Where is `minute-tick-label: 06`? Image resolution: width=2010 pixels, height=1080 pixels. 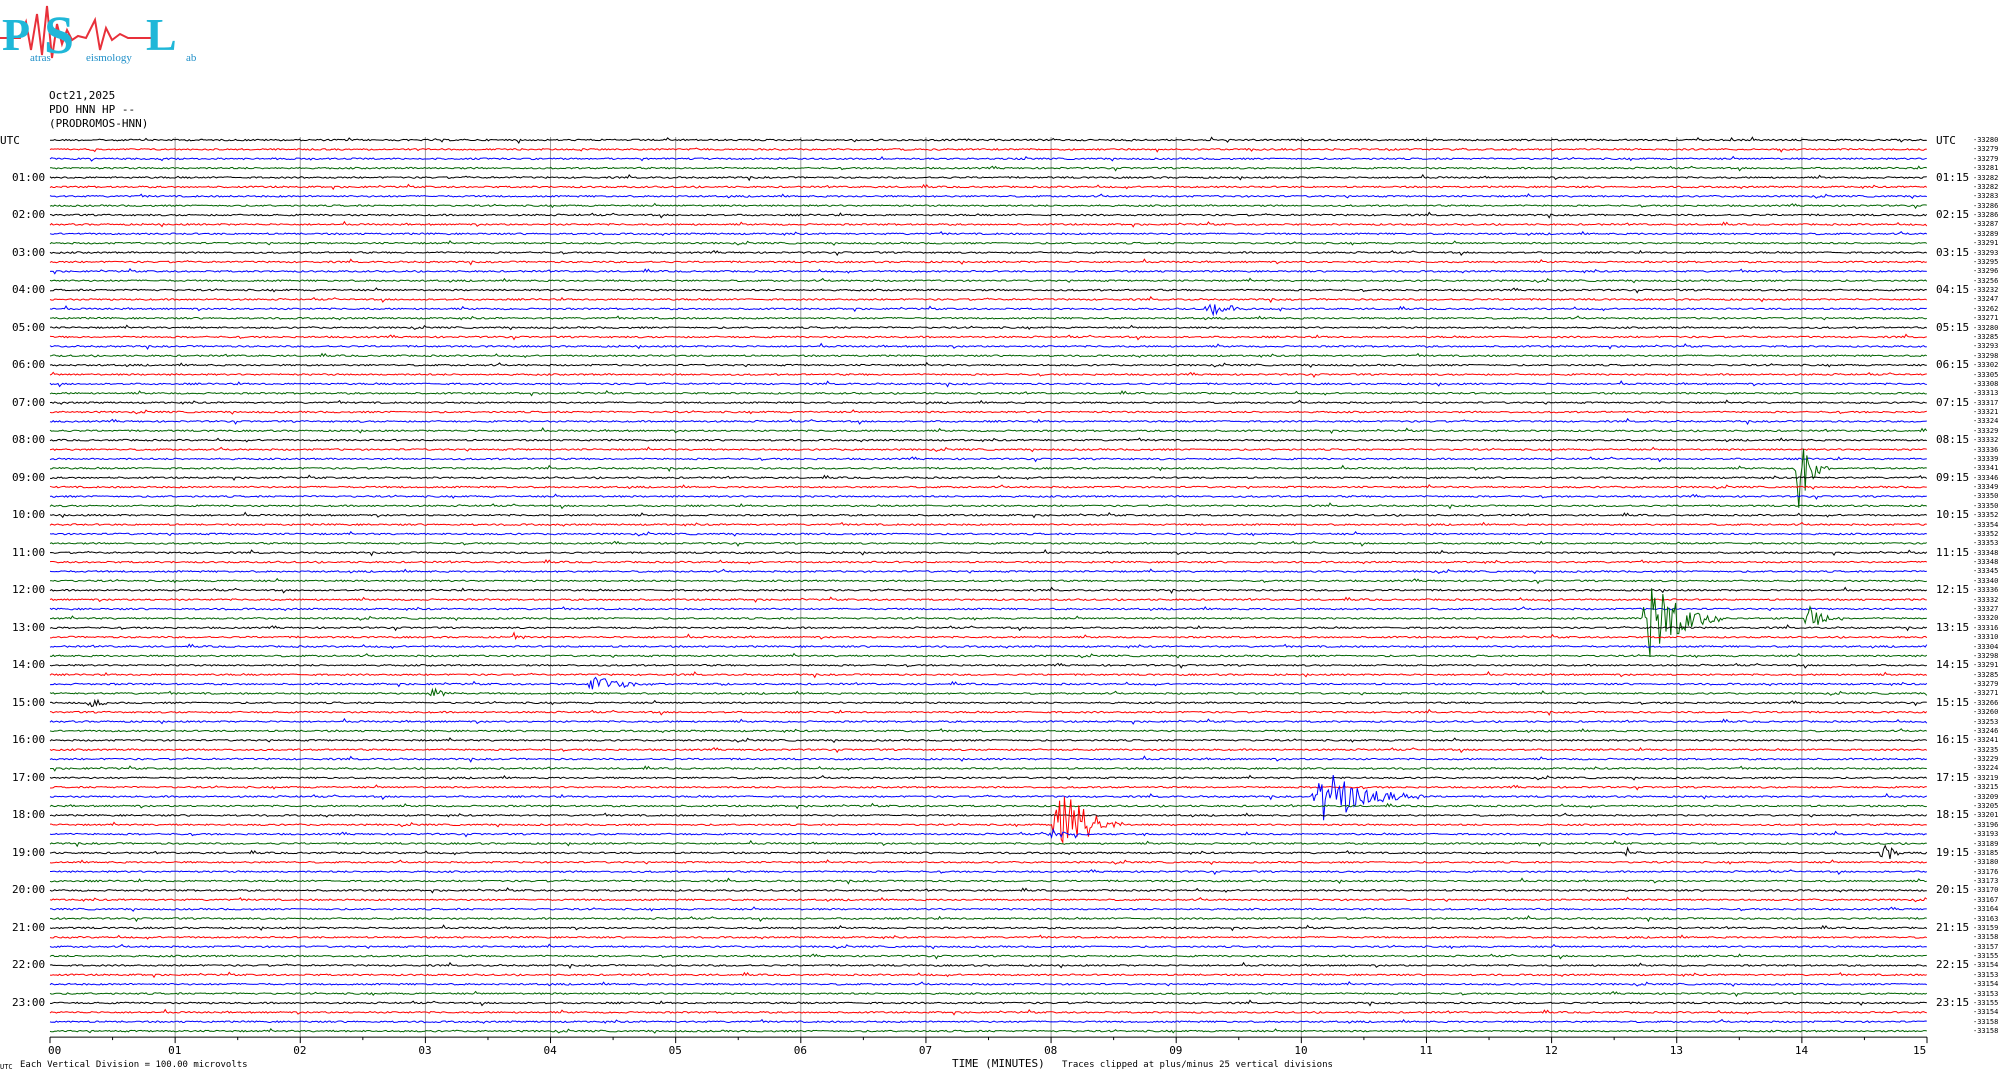
minute-tick-label: 06 is located at coordinates (800, 1051).